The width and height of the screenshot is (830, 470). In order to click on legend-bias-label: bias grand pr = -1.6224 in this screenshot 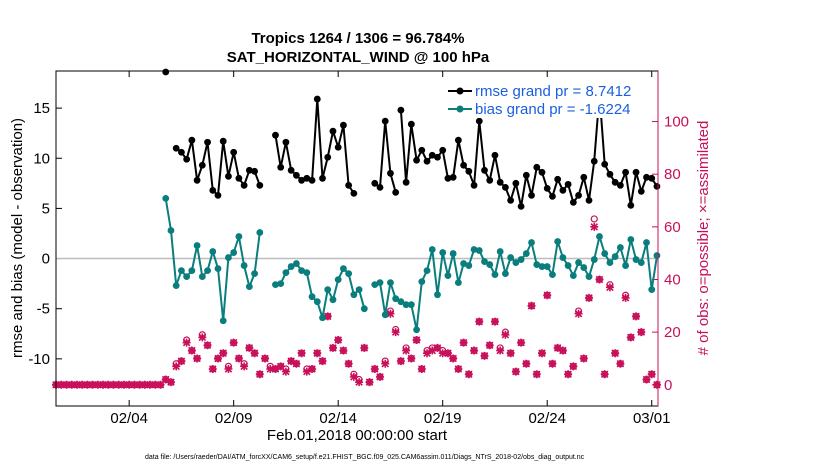, I will do `click(553, 109)`.